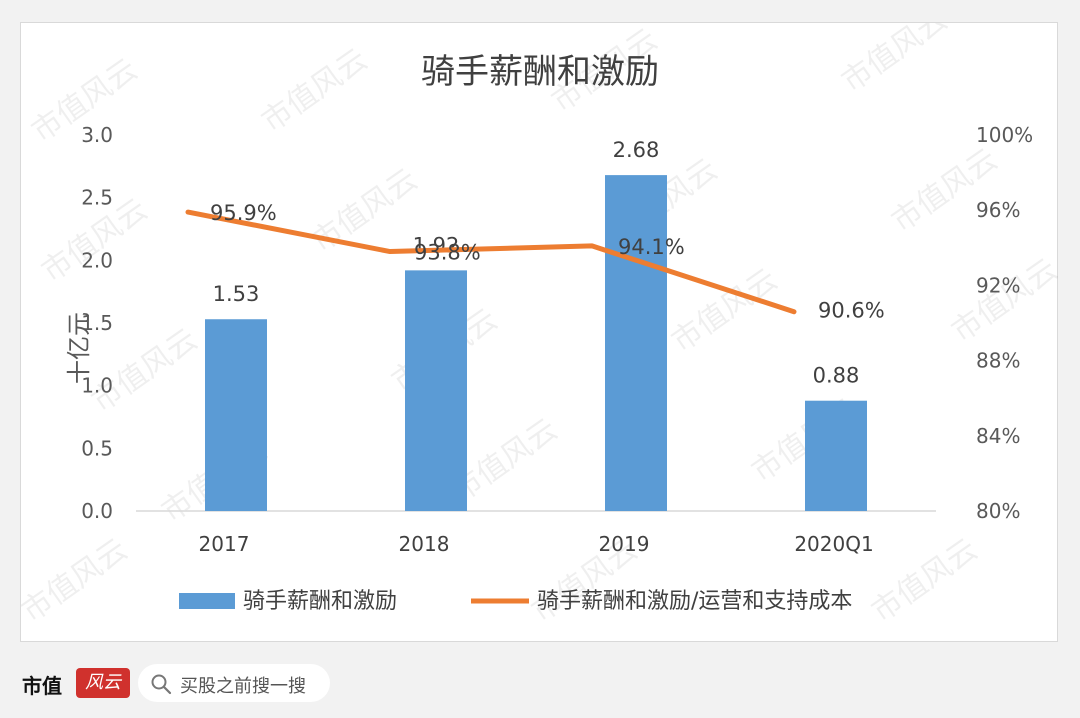 The width and height of the screenshot is (1080, 718). Describe the element at coordinates (491, 262) in the screenshot. I see `series-line` at that location.